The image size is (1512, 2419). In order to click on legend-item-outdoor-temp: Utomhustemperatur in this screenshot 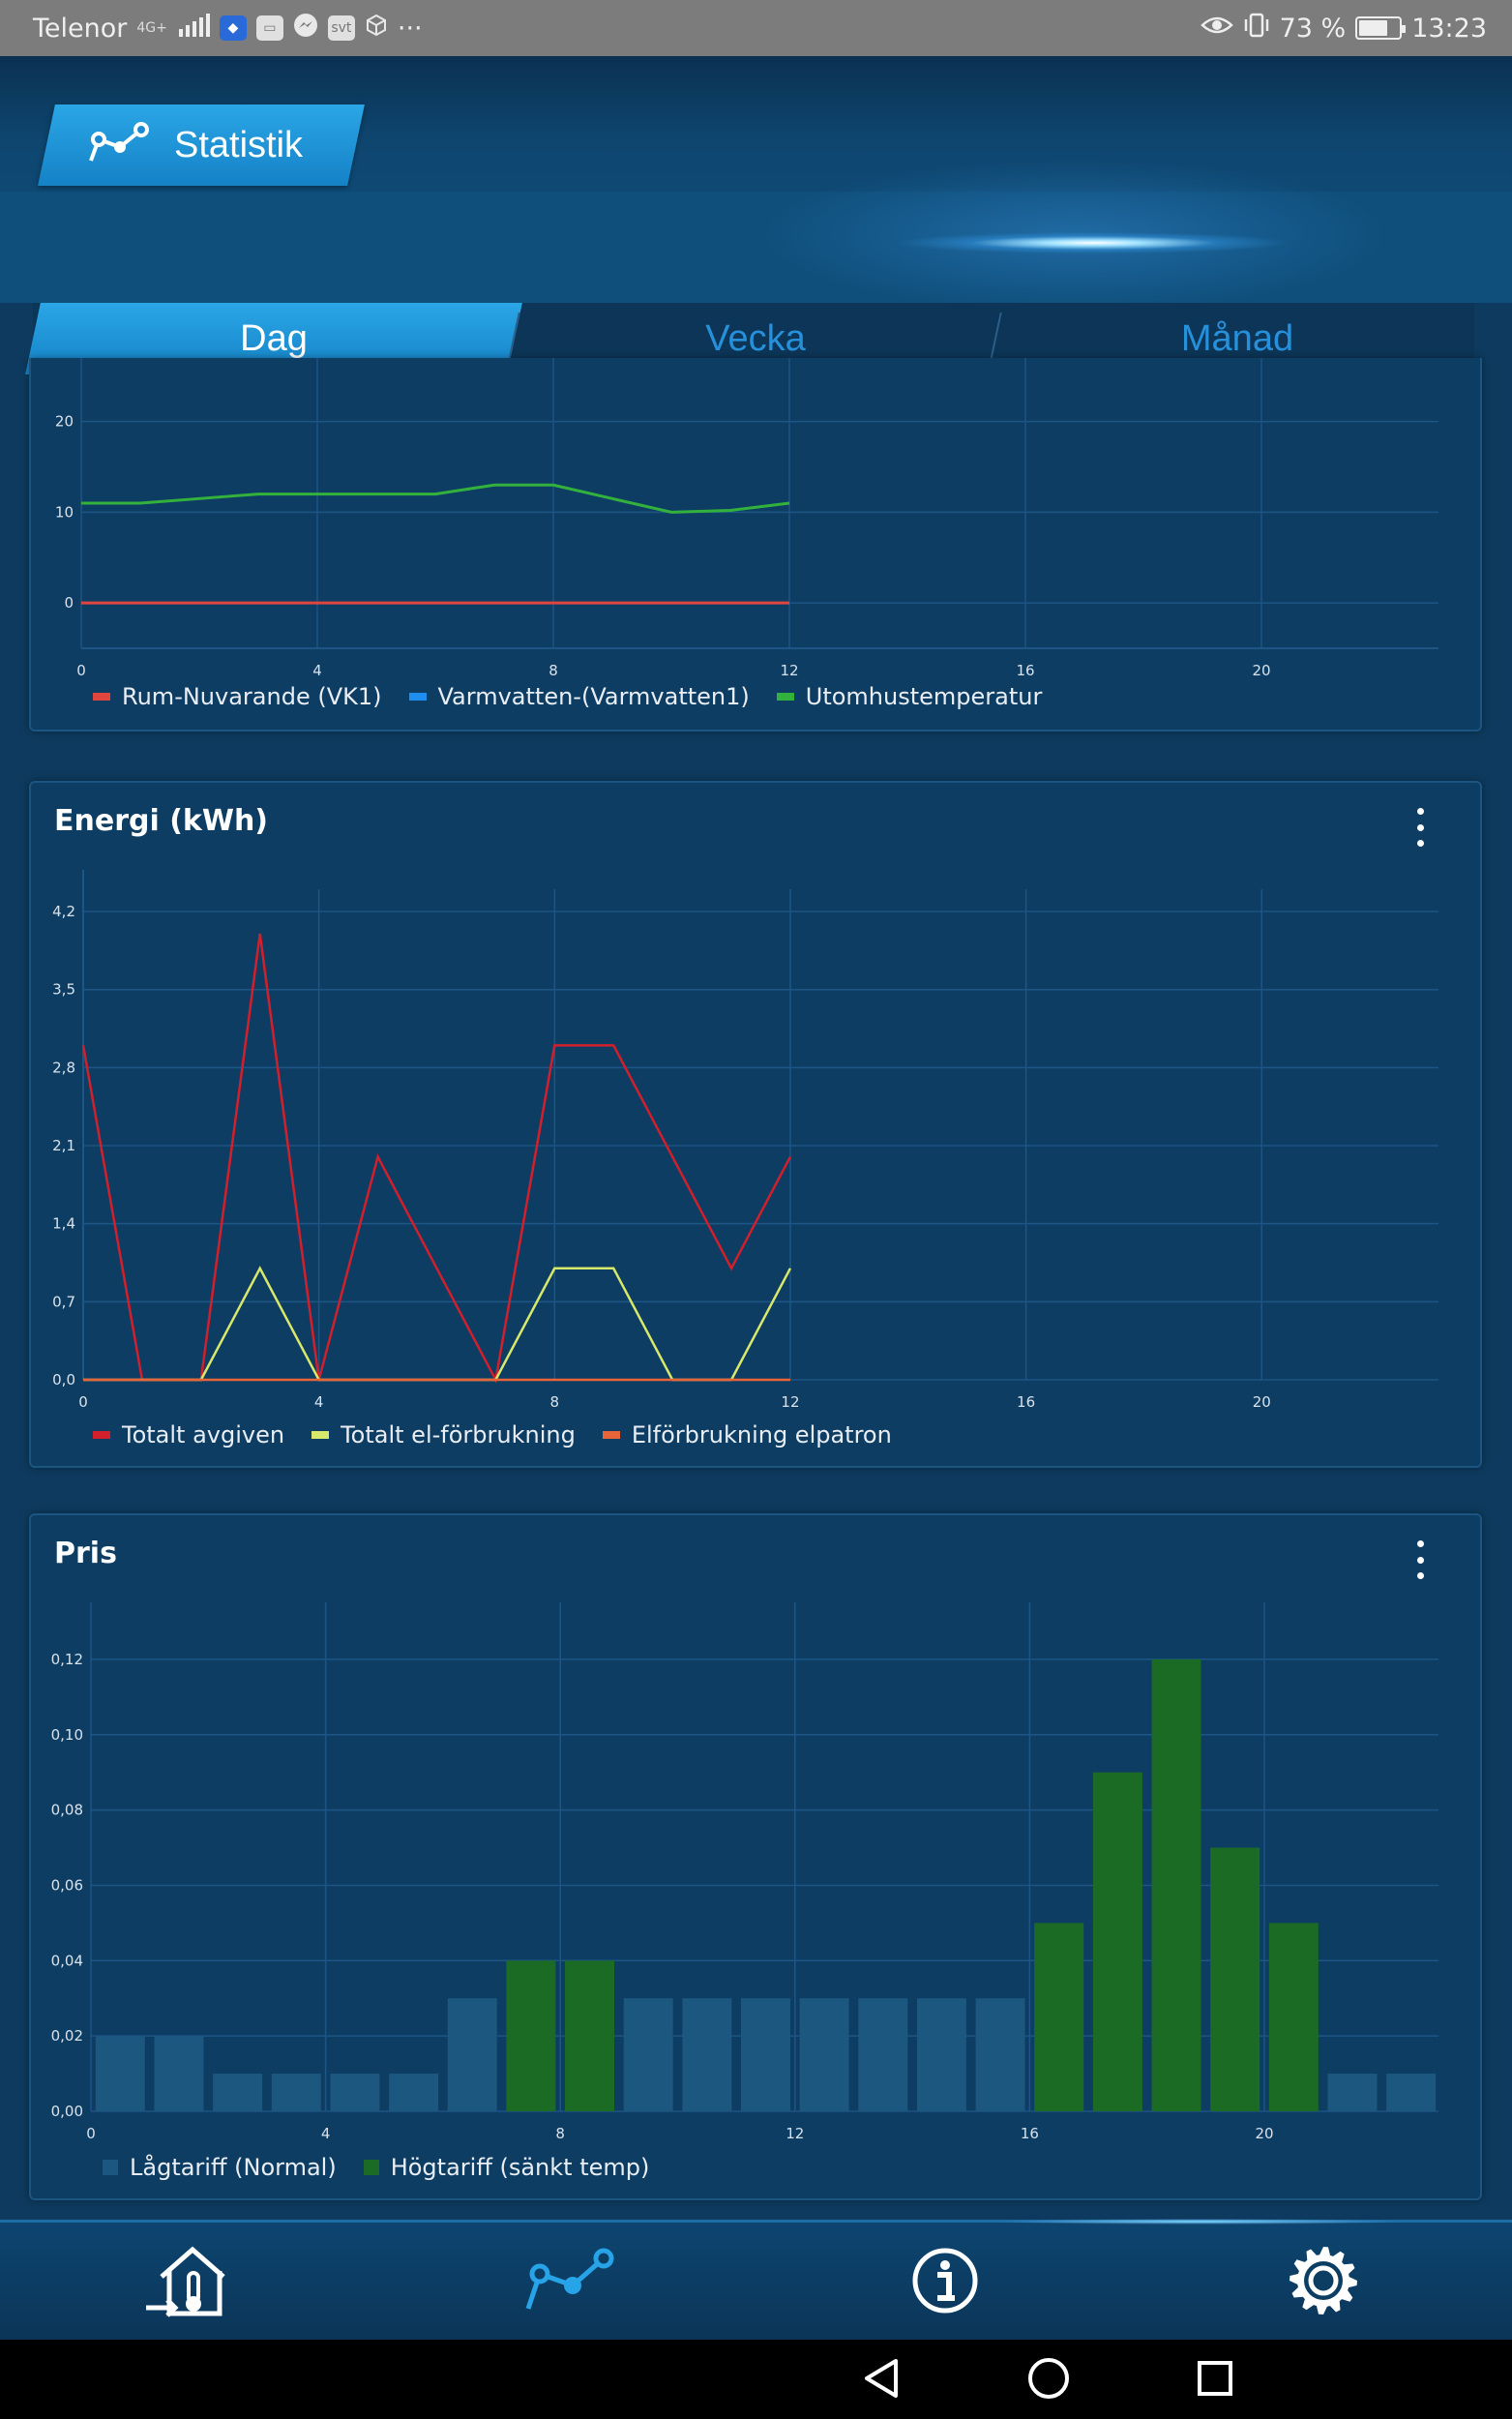, I will do `click(909, 696)`.